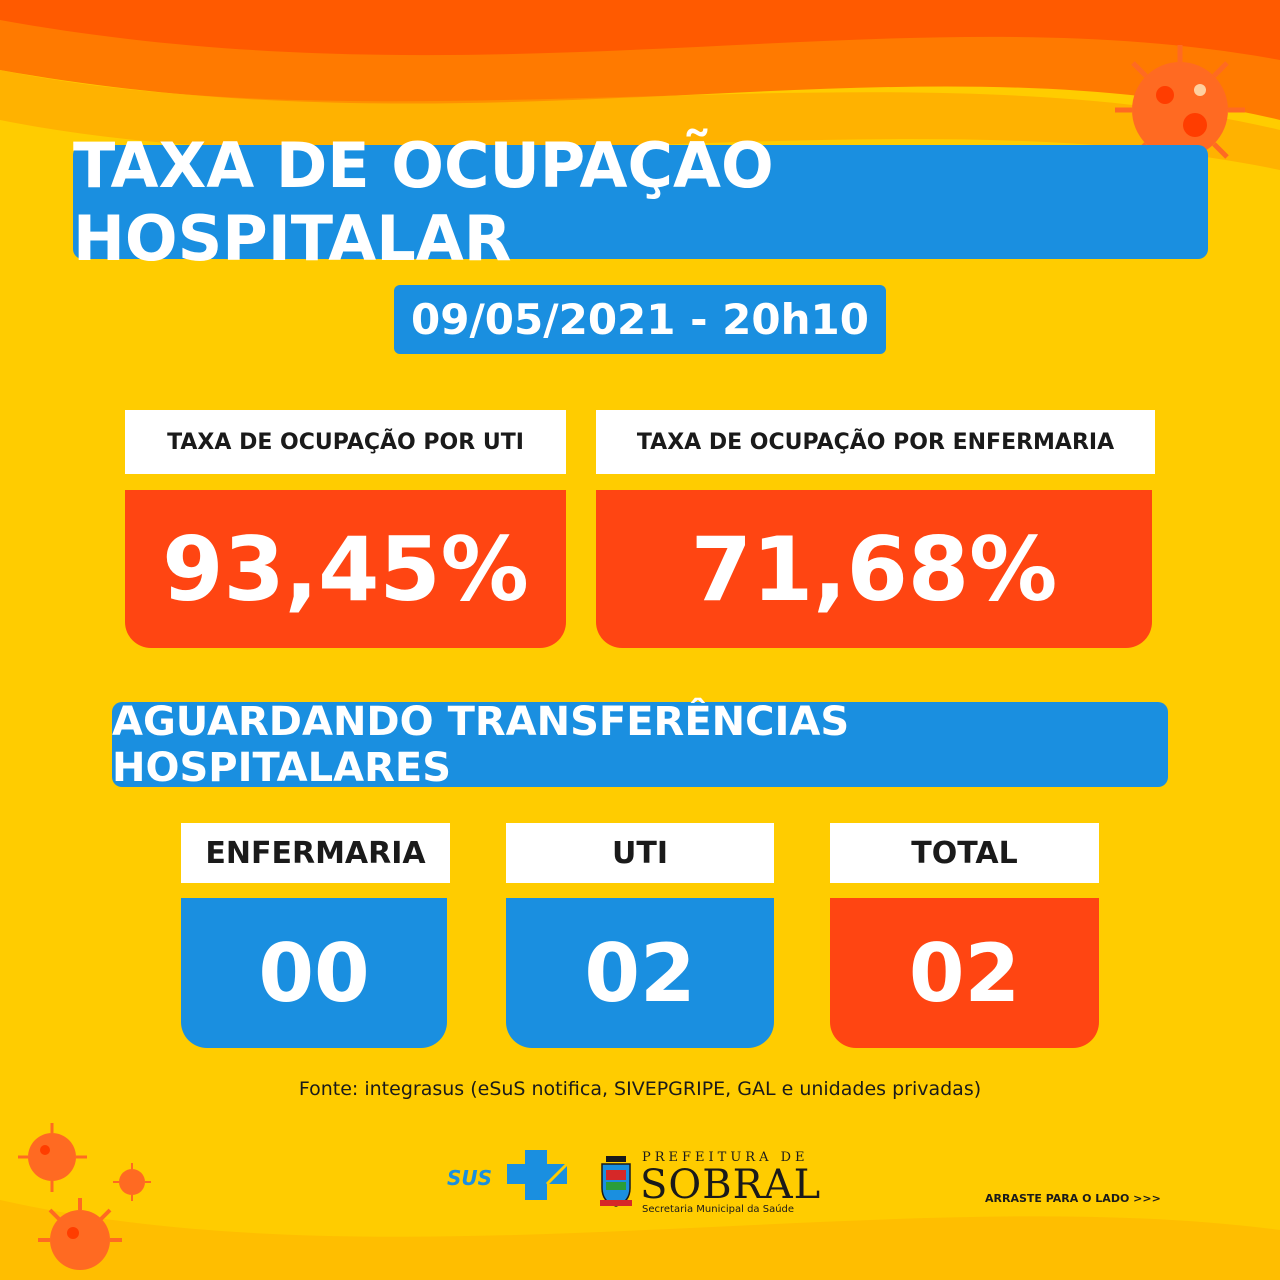 This screenshot has width=1280, height=1280. I want to click on uti-occupancy-label: TAXA DE OCUPAÇÃO POR UTI, so click(345, 442).